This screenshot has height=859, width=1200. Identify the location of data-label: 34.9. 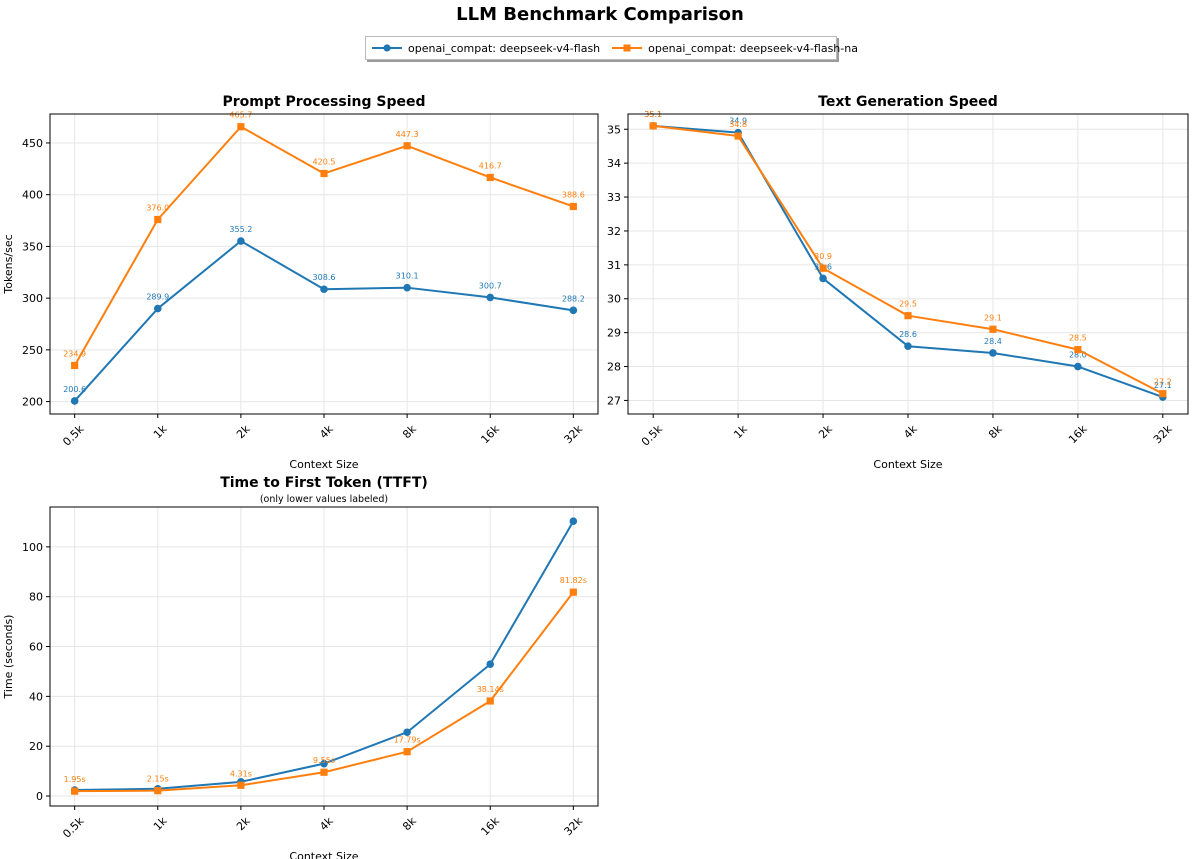
(738, 121).